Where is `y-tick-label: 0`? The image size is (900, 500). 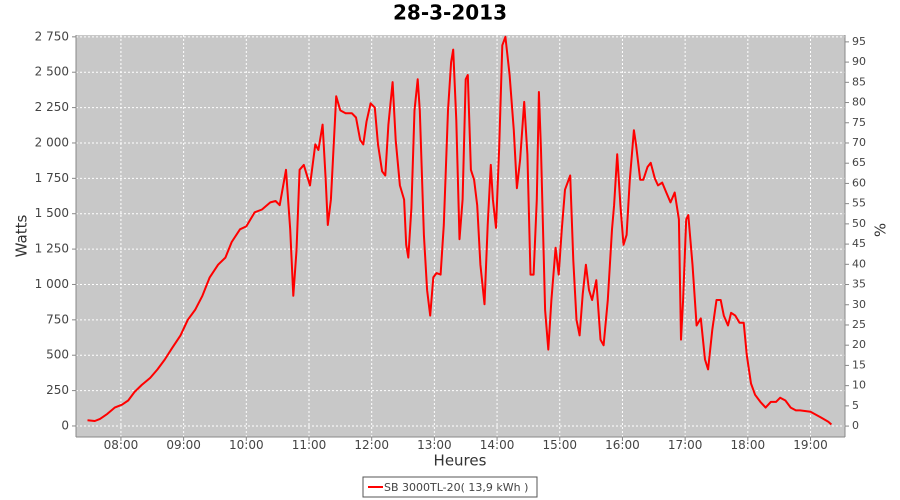 y-tick-label: 0 is located at coordinates (65, 425).